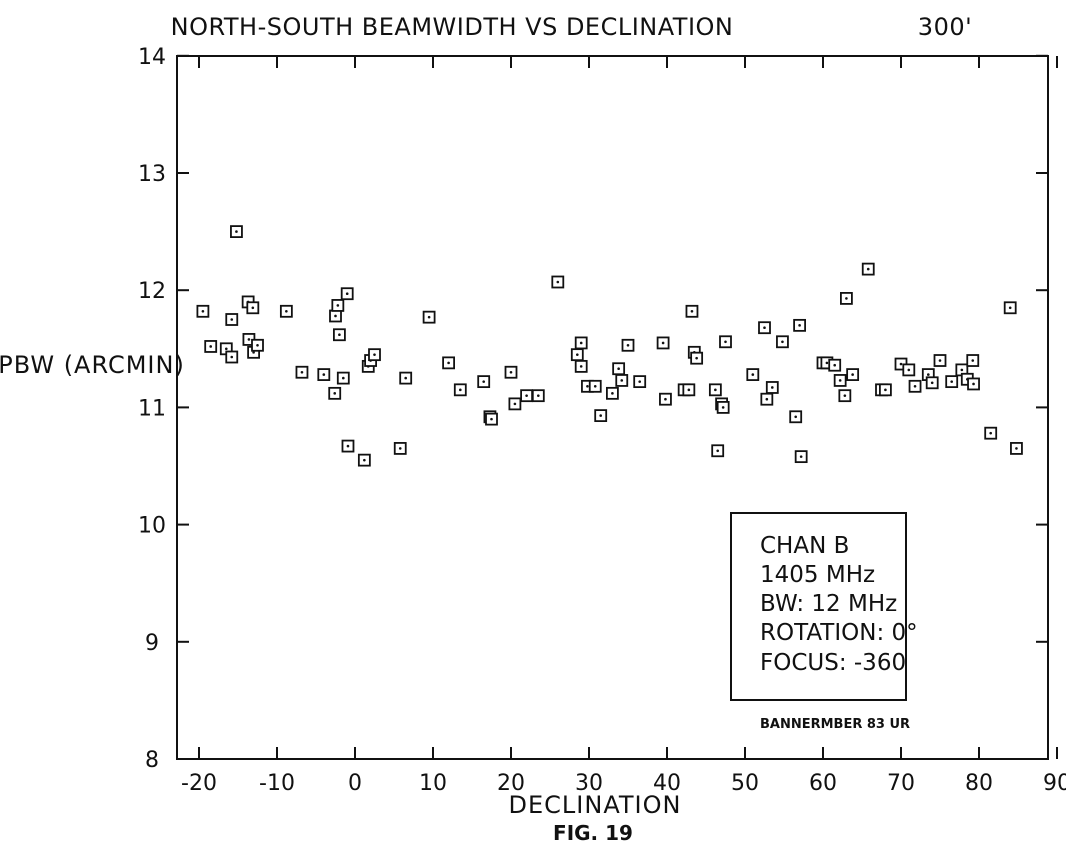 The height and width of the screenshot is (849, 1066). I want to click on x-tick-label: 10, so click(433, 783).